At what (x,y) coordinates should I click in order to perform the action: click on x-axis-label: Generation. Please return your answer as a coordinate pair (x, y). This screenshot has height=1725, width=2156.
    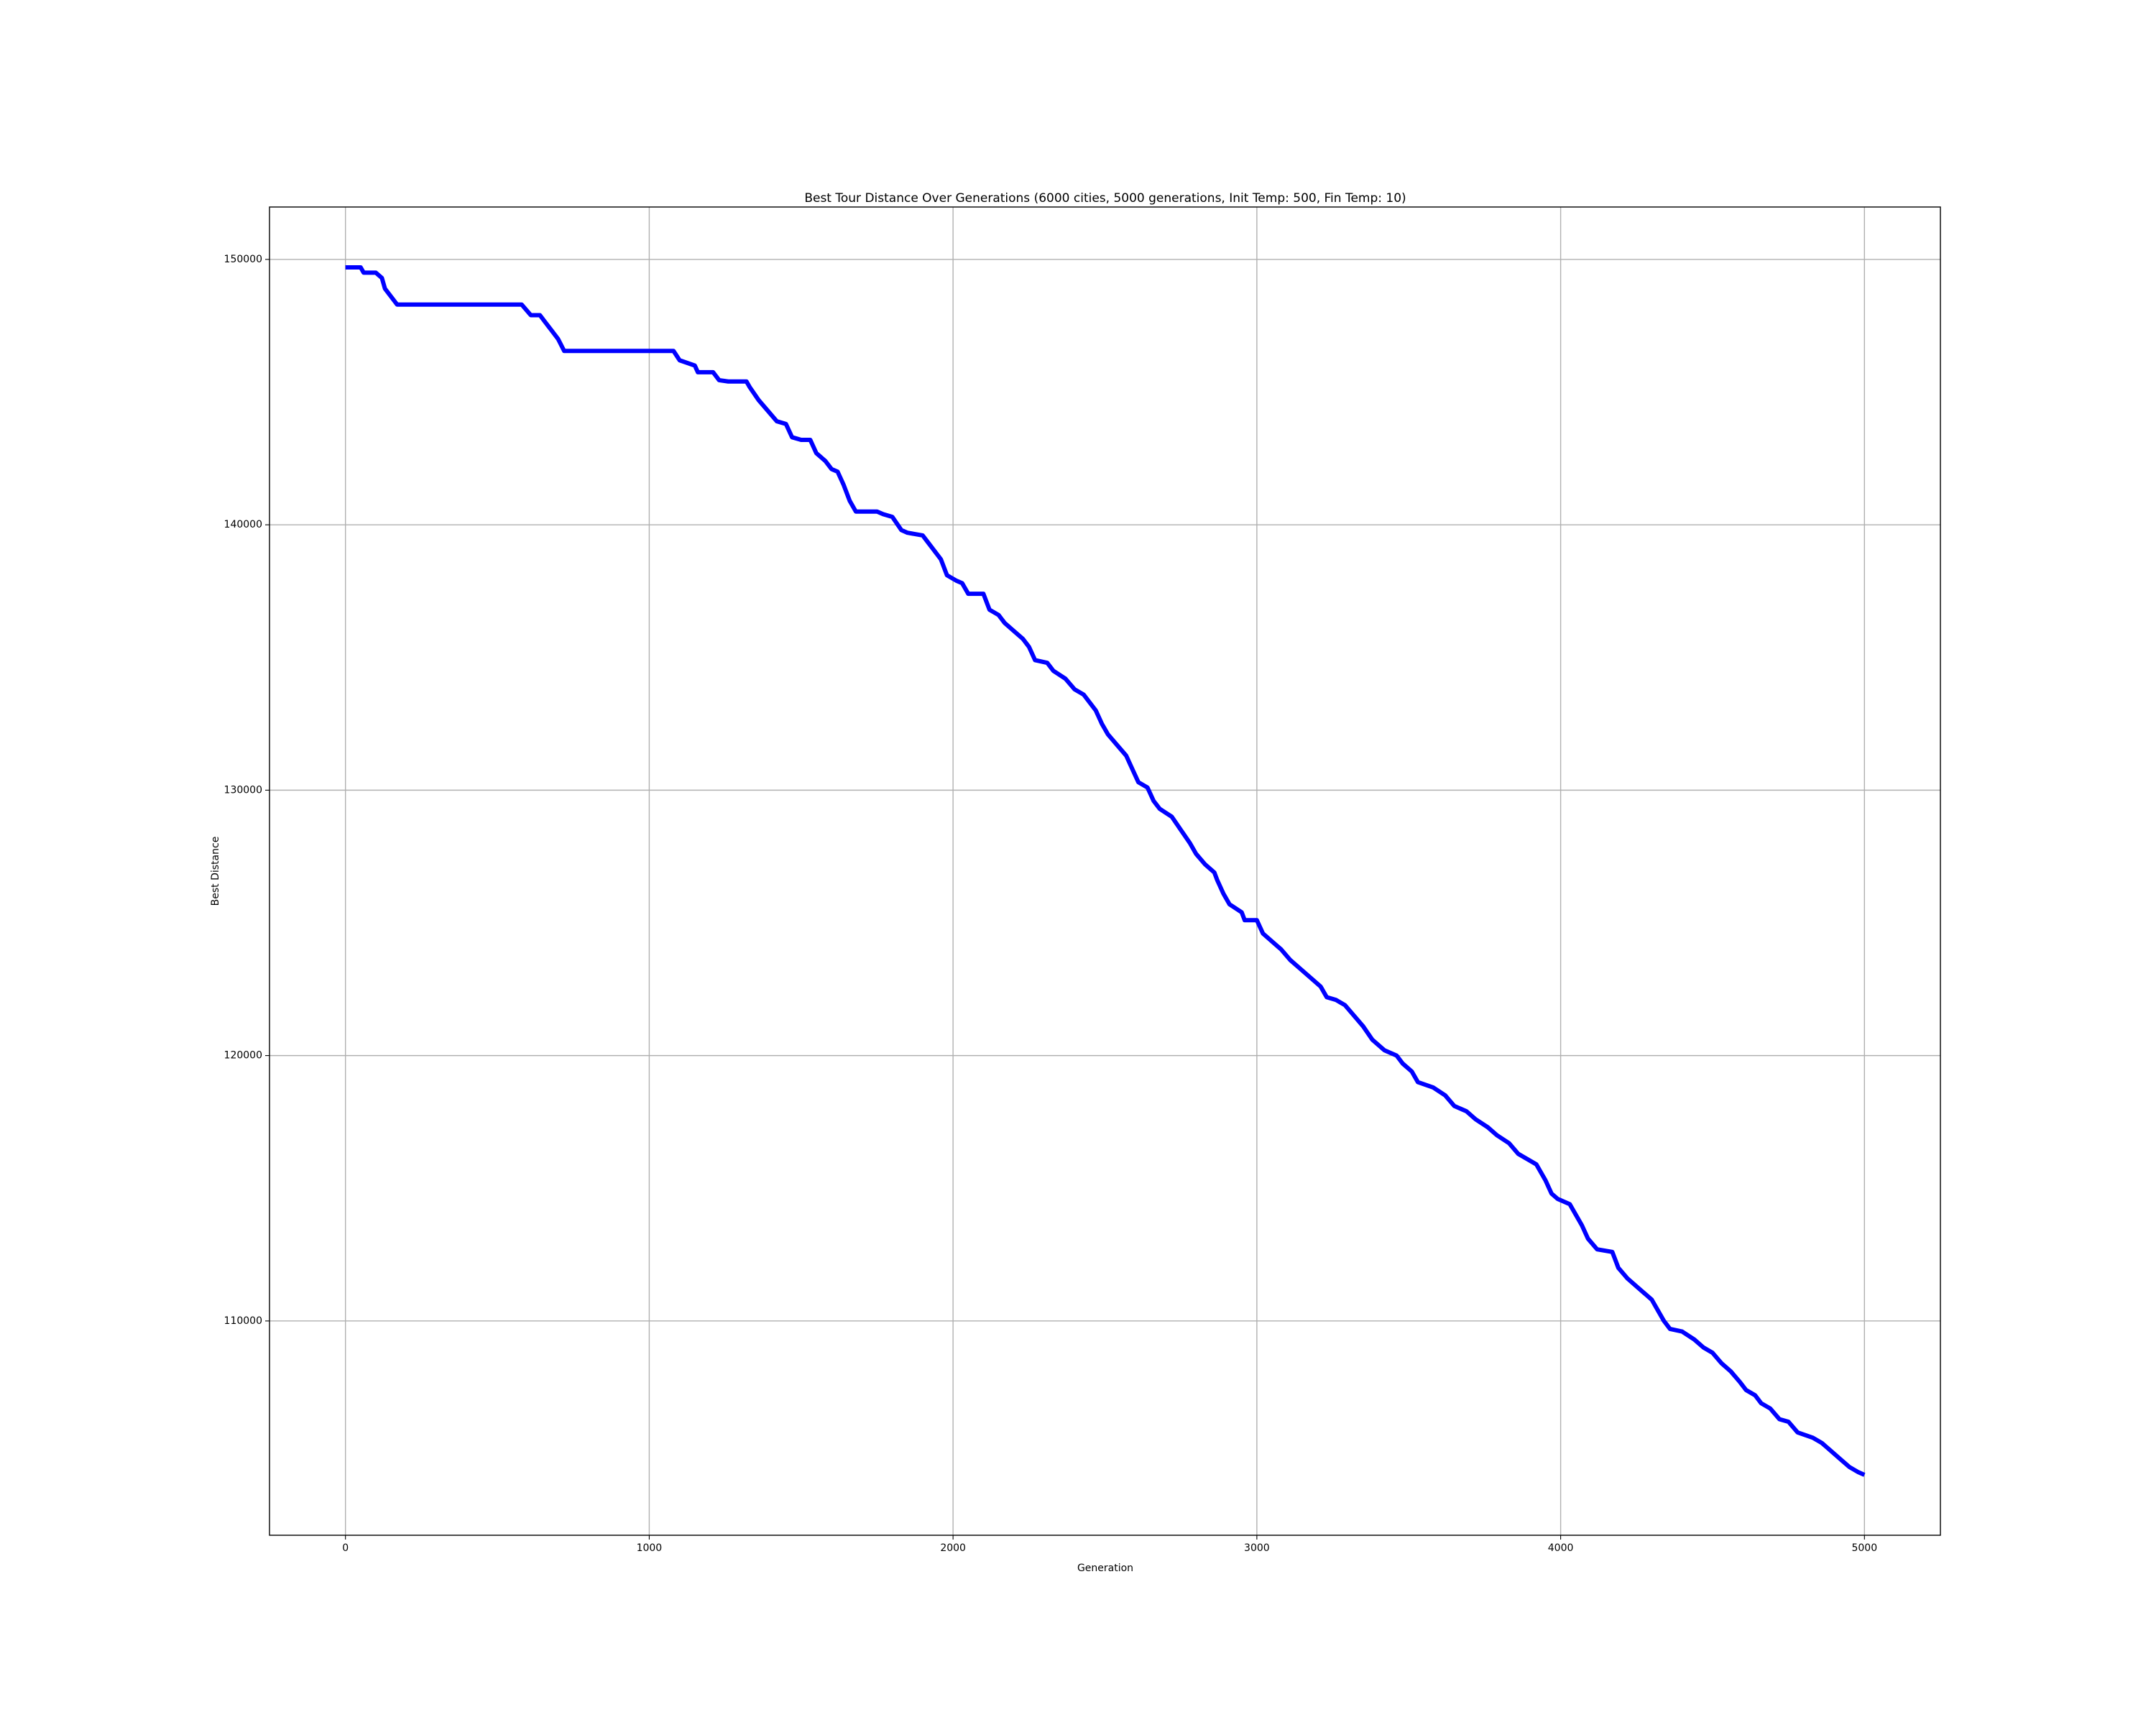
    Looking at the image, I should click on (1105, 1568).